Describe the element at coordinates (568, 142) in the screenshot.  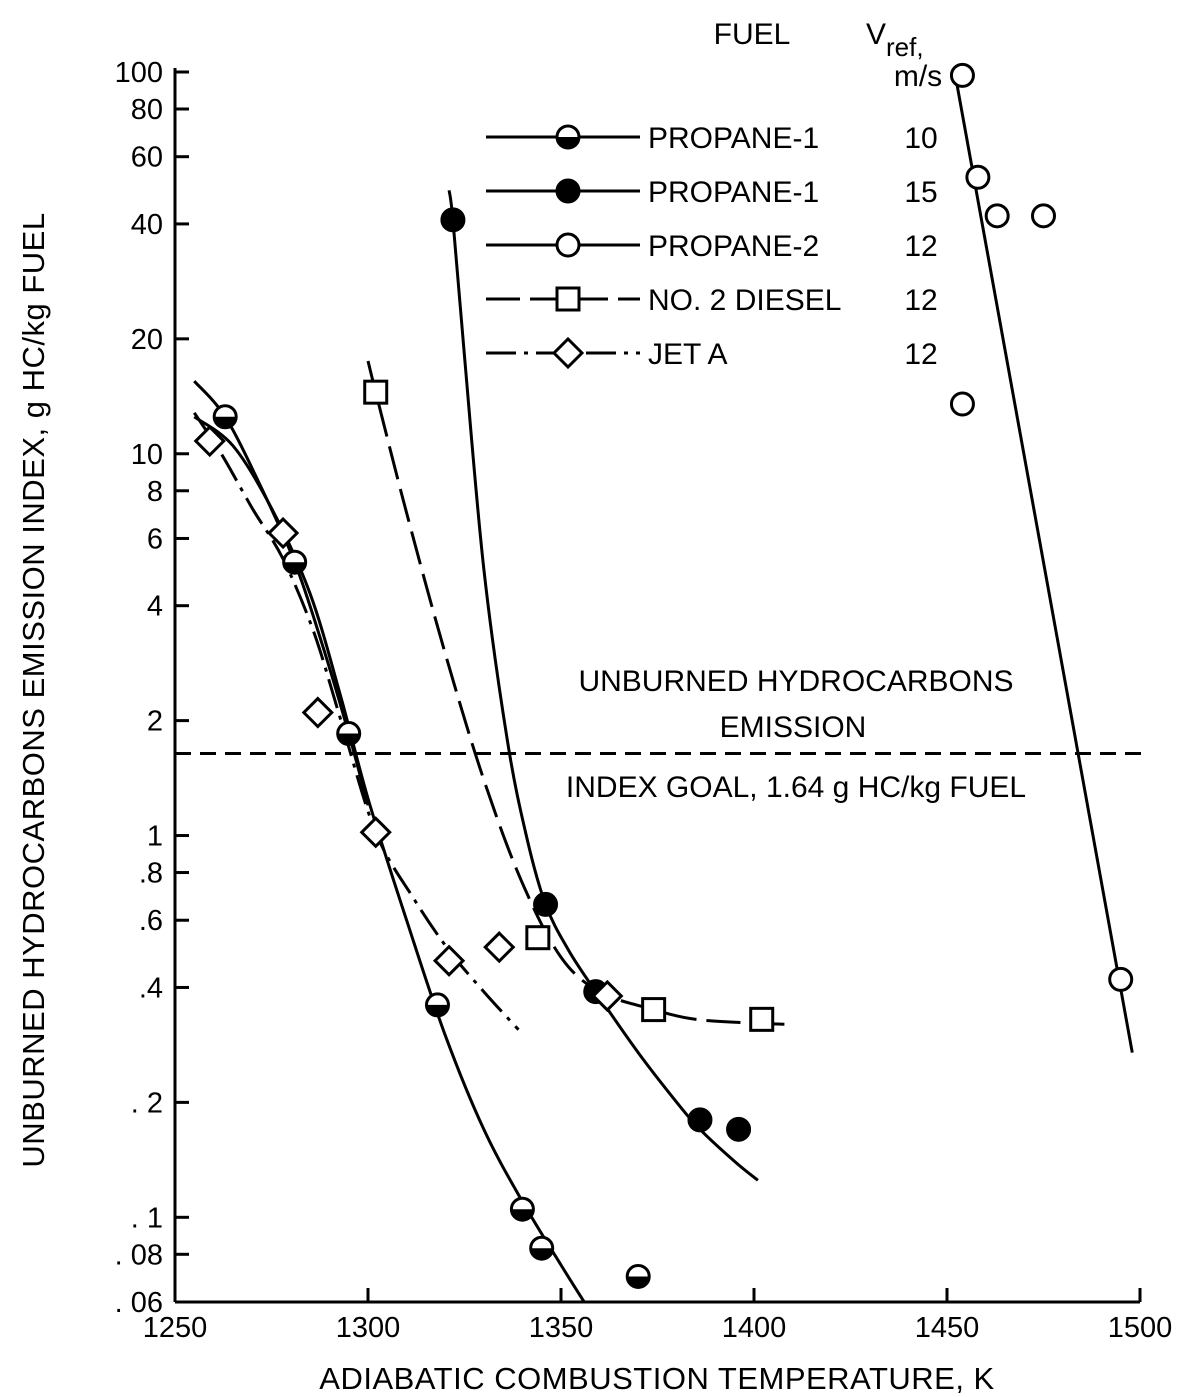
I see `legend-marker-0-fill` at that location.